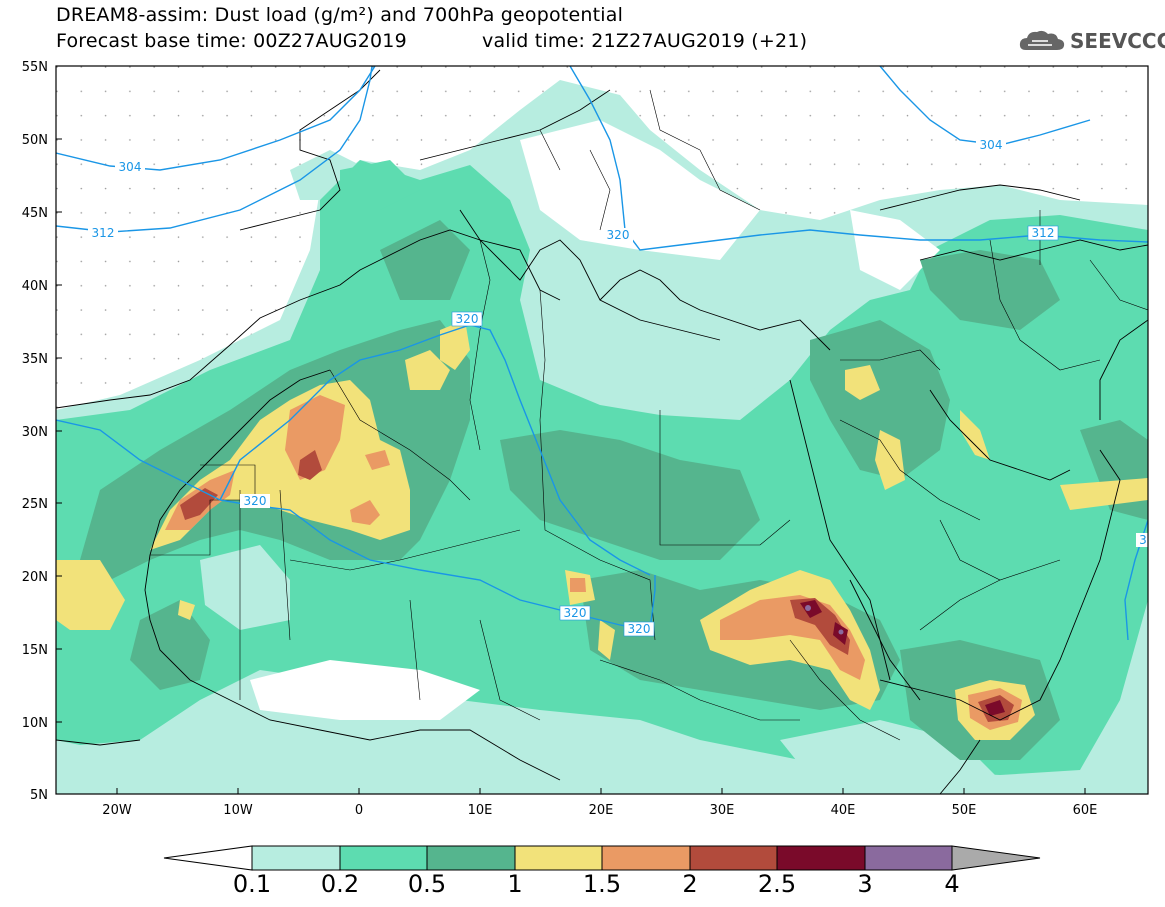 The height and width of the screenshot is (907, 1165). I want to click on lat-label: 35N, so click(35, 359).